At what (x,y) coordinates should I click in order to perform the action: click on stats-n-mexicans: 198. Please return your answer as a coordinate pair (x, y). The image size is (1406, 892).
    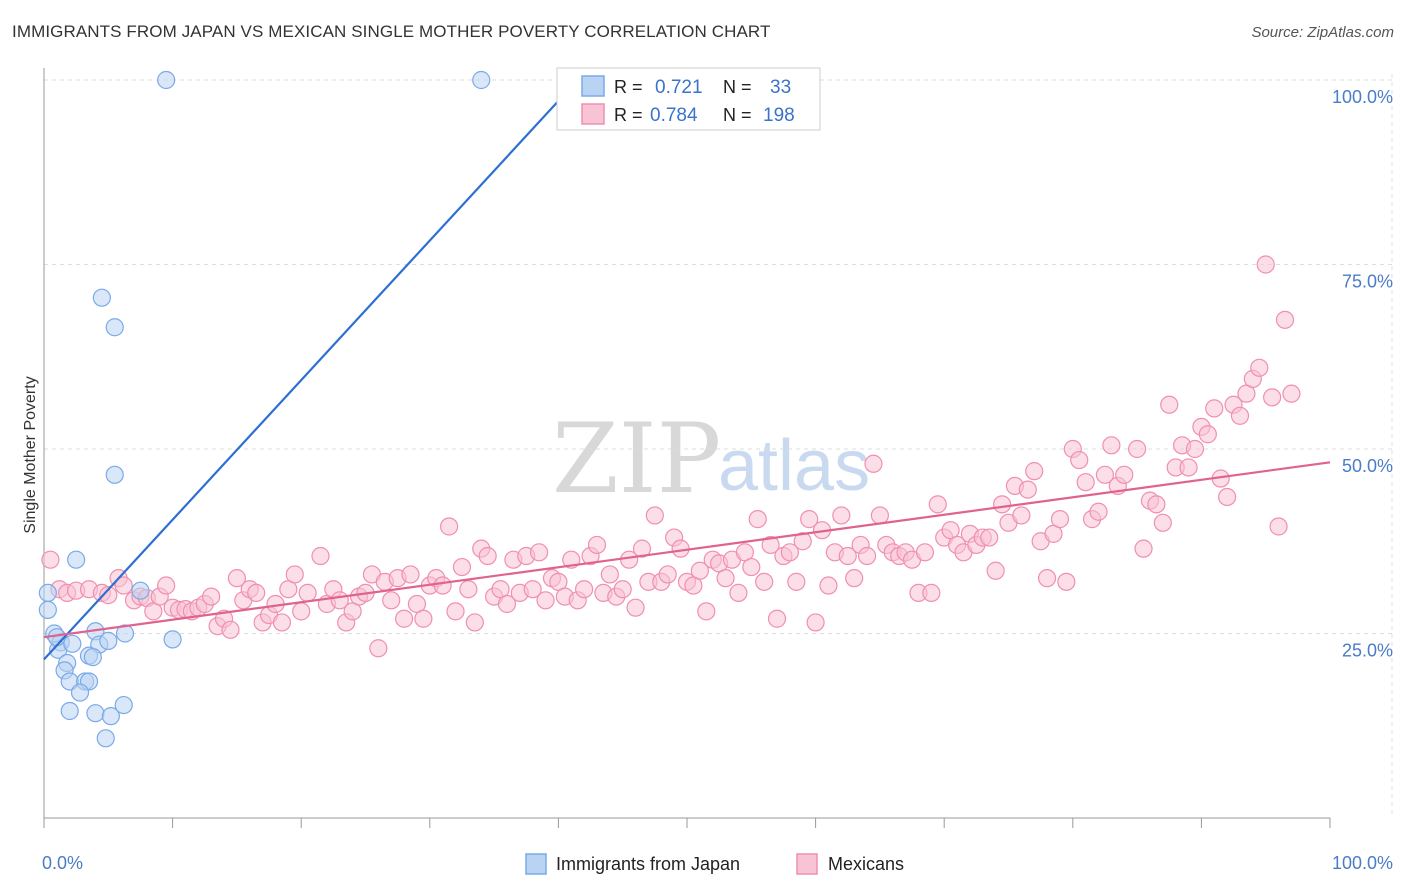
    Looking at the image, I should click on (779, 115).